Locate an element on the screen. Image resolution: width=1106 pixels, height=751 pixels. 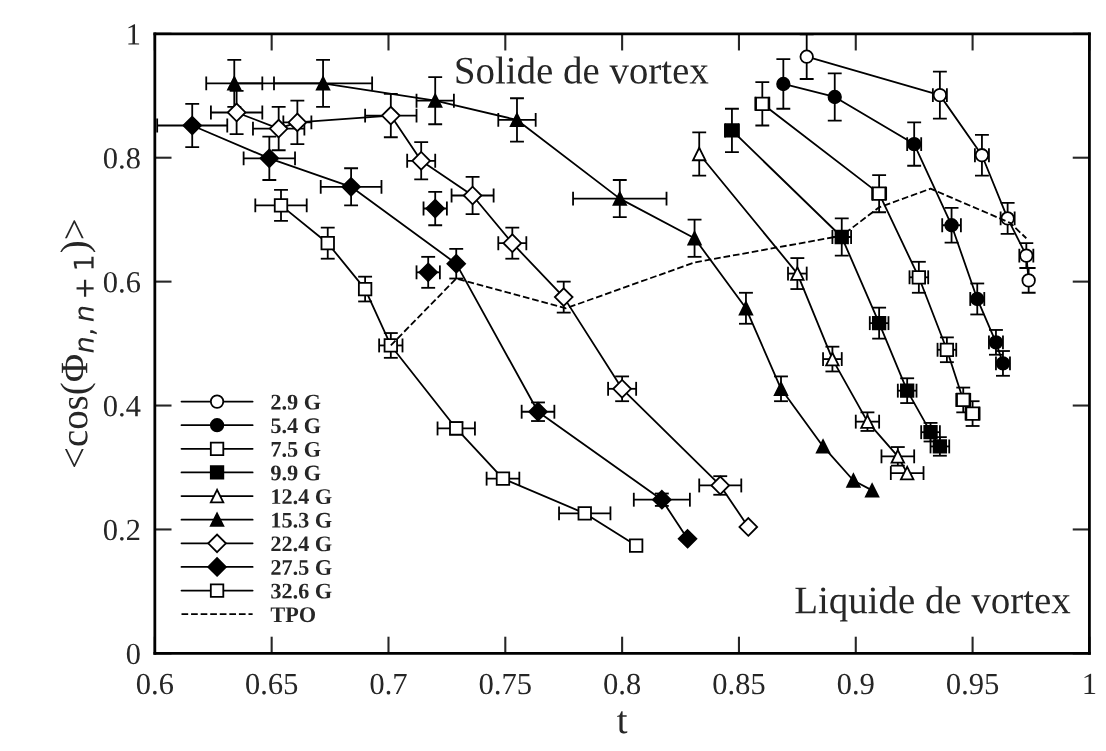
x-tick-label: 0.85 is located at coordinates (739, 684).